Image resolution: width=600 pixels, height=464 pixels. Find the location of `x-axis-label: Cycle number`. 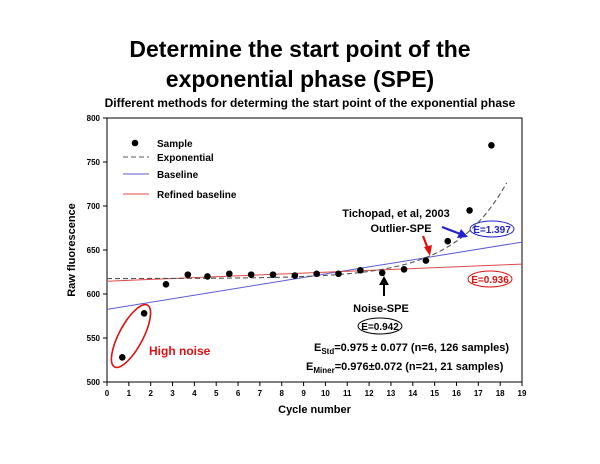

x-axis-label: Cycle number is located at coordinates (314, 410).